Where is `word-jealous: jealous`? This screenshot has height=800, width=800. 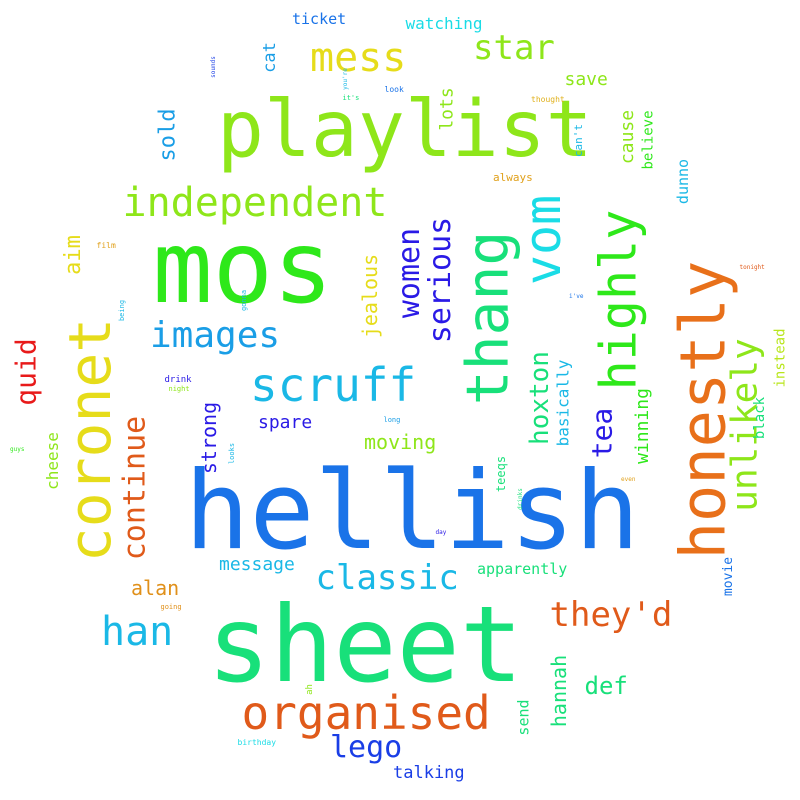 word-jealous: jealous is located at coordinates (370, 296).